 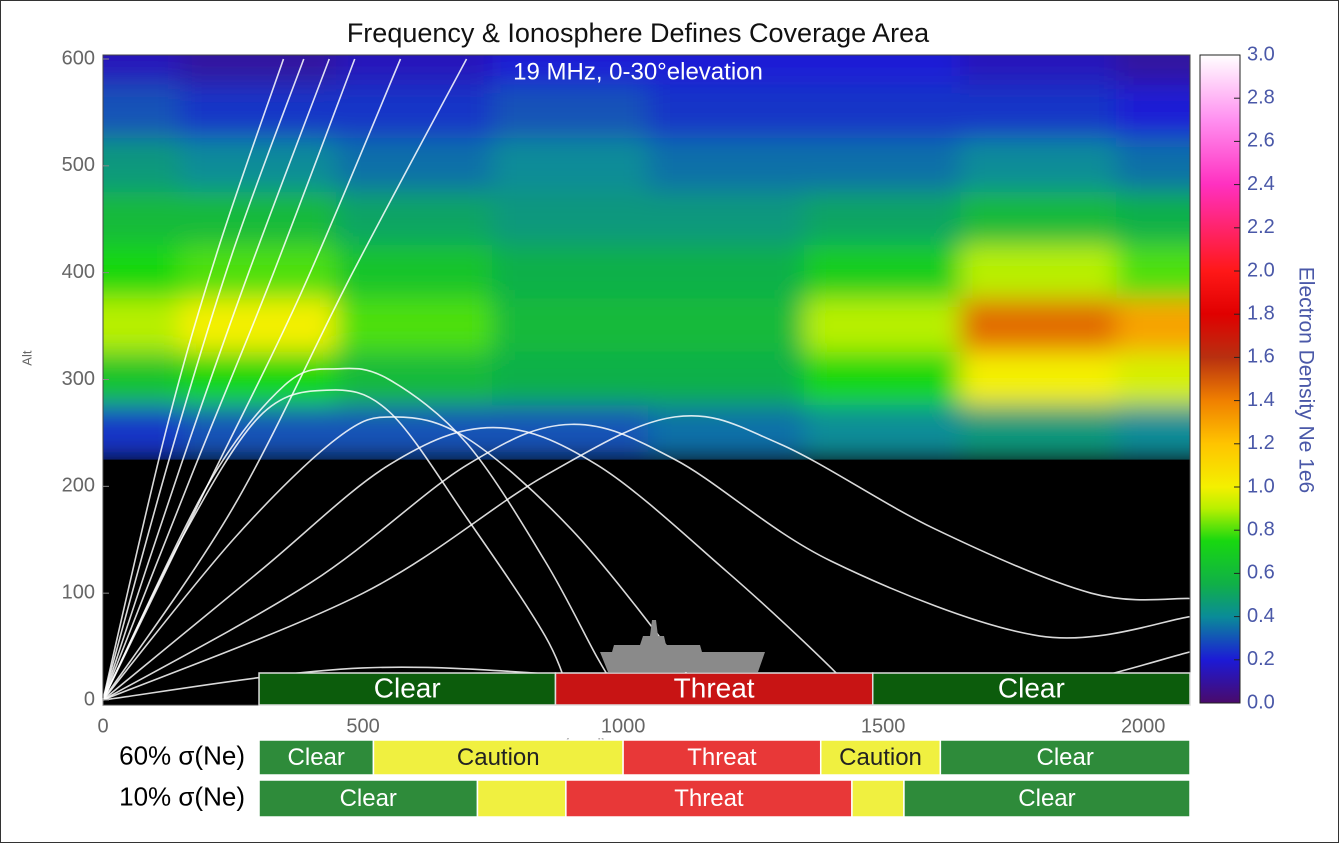 What do you see at coordinates (89, 699) in the screenshot?
I see `y-tick-label: 0` at bounding box center [89, 699].